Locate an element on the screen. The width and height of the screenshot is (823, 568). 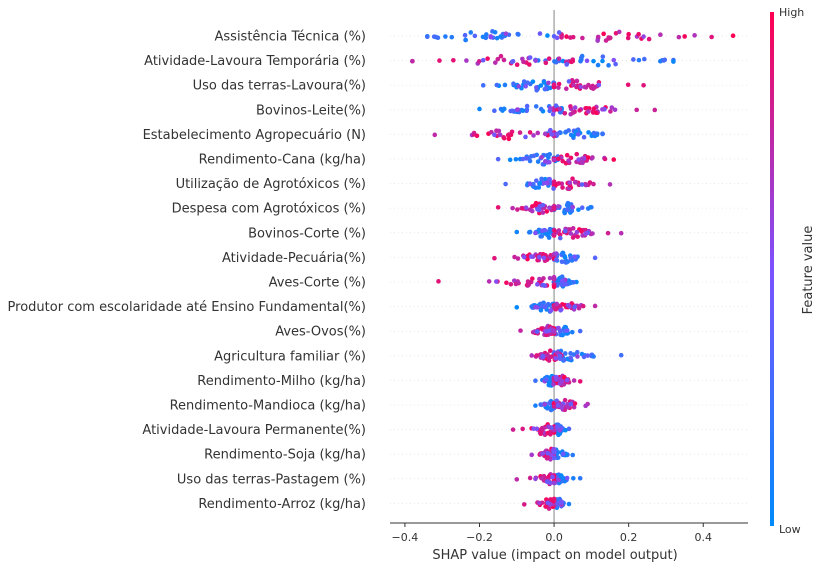
feature-label: Agricultura familiar (%) is located at coordinates (290, 356).